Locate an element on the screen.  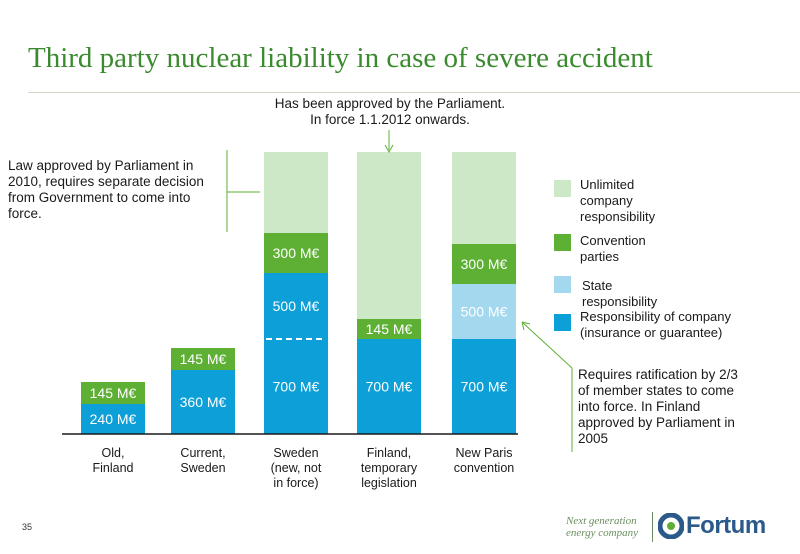
legend-swatch-convention is located at coordinates (562, 242).